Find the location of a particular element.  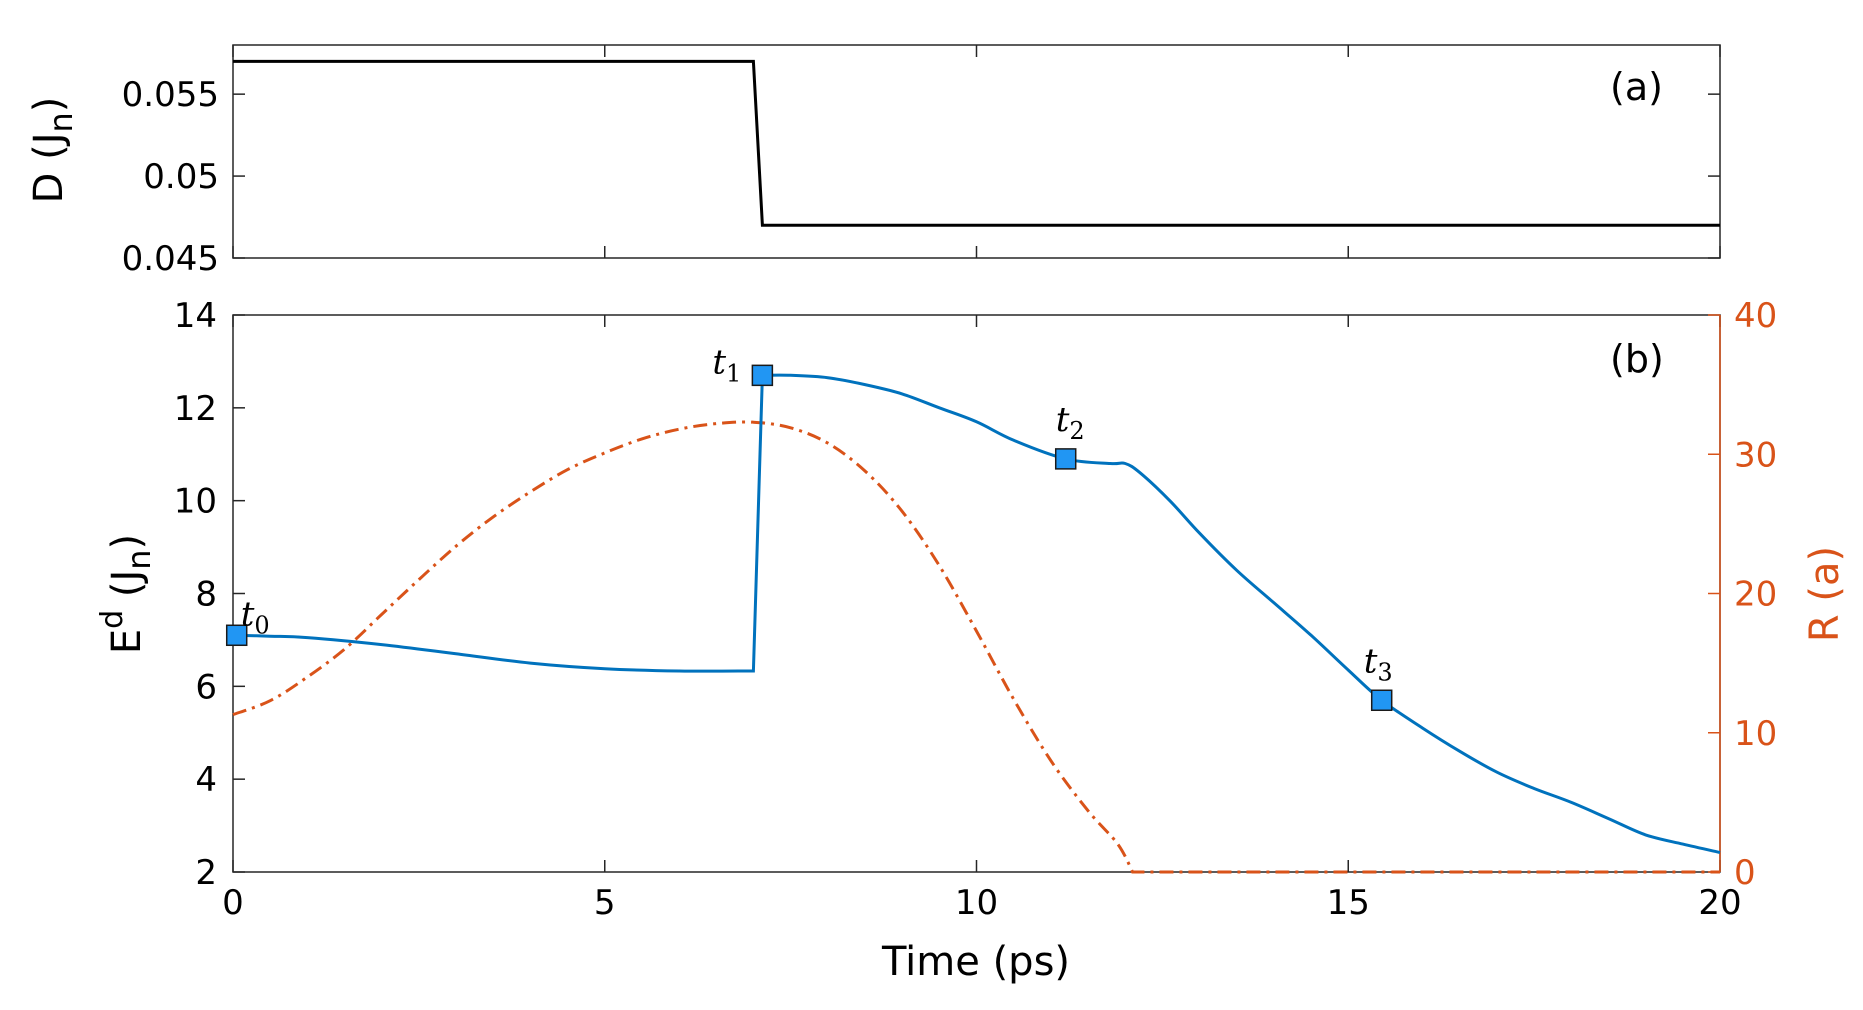

panel-a-y-axis-label: D (Jn) is located at coordinates (53, 150).